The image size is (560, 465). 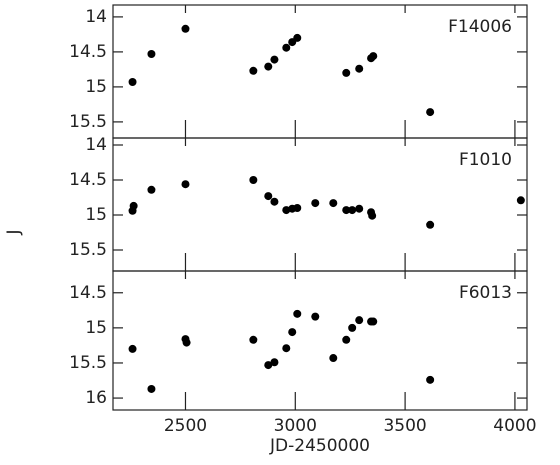 I want to click on x-tick-label: 3000, so click(x=295, y=426).